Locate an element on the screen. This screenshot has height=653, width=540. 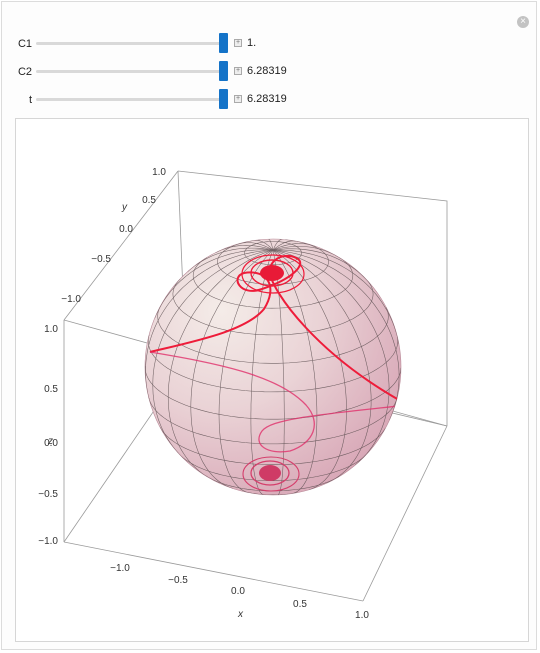
t-expand-icon: + is located at coordinates (238, 99).